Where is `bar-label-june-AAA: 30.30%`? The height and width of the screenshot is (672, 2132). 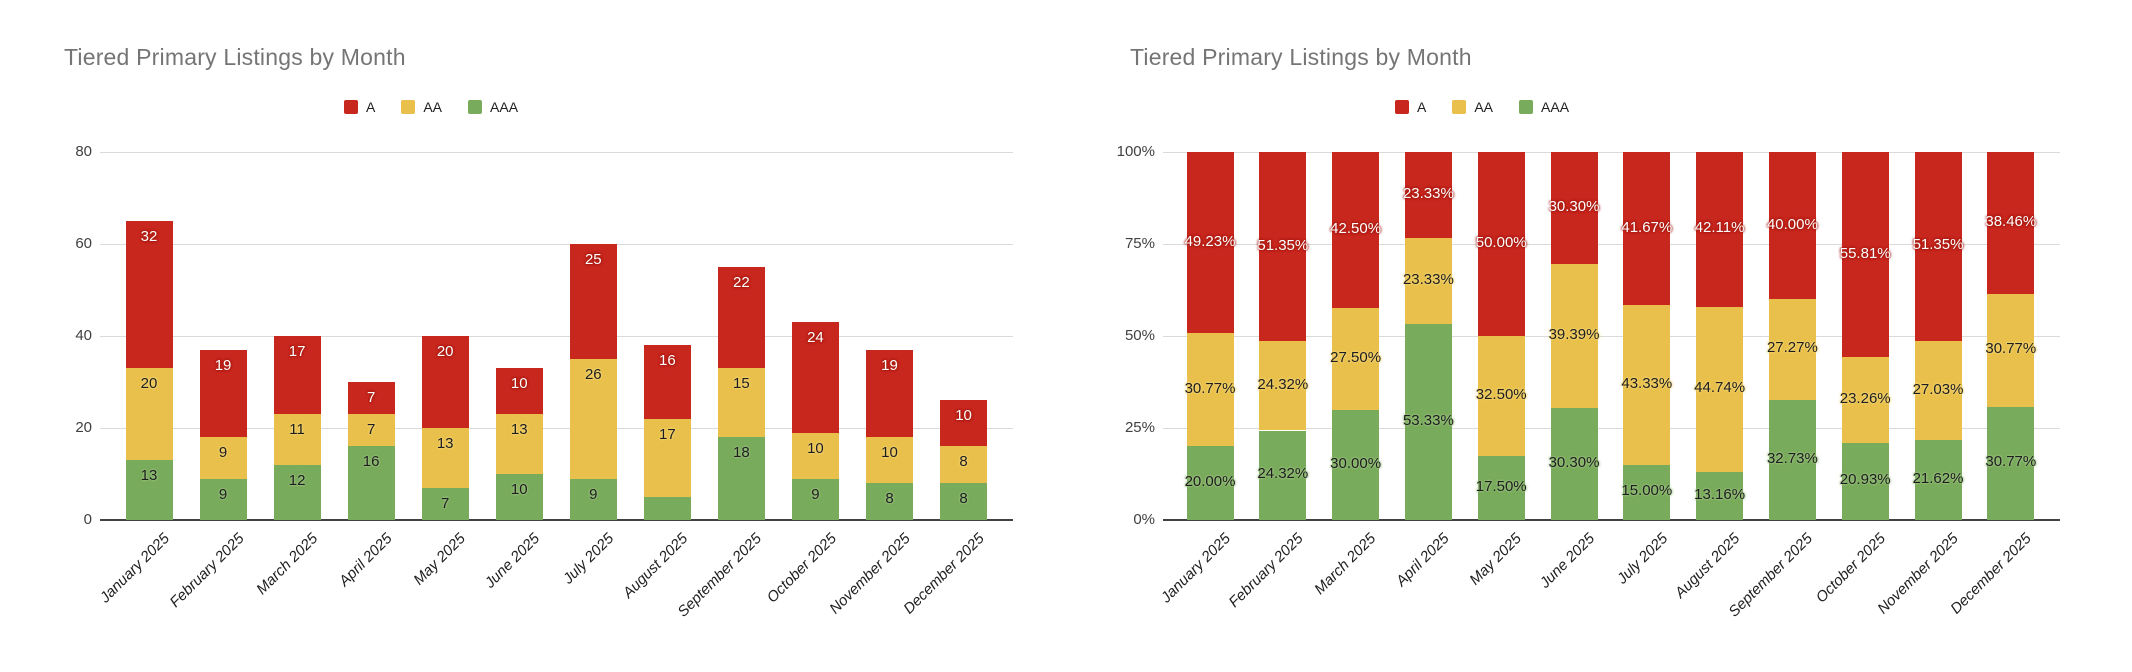 bar-label-june-AAA: 30.30% is located at coordinates (1574, 463).